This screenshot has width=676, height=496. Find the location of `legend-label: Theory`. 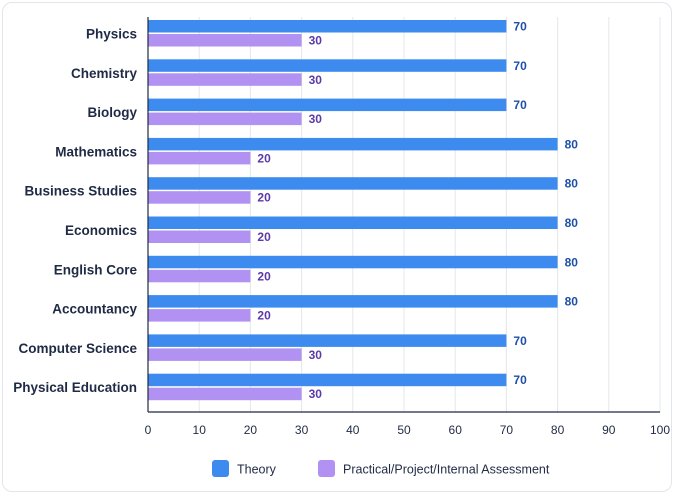

legend-label: Theory is located at coordinates (257, 470).